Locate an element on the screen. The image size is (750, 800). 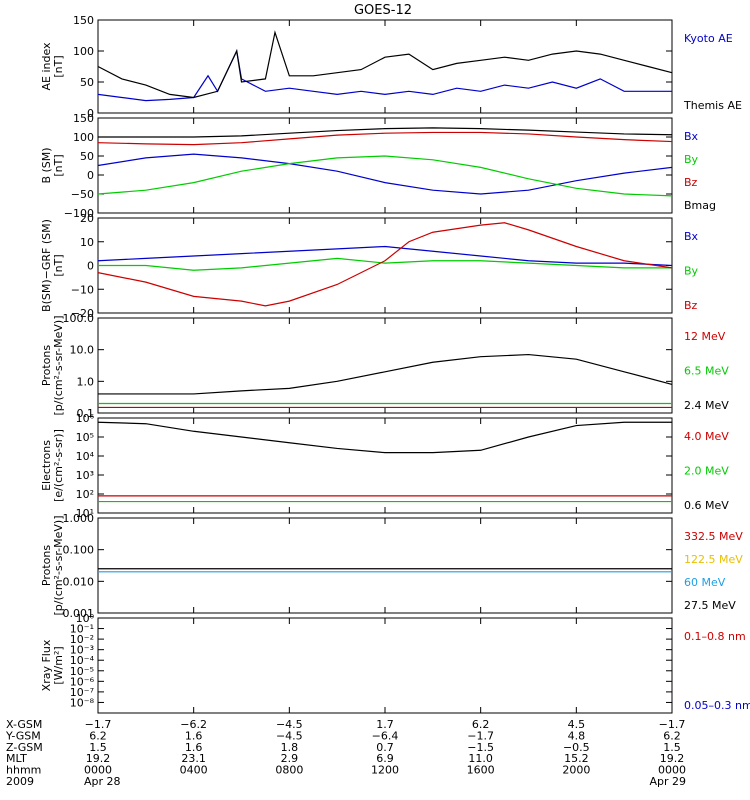
x-row-value: −4.5 is located at coordinates (289, 724).